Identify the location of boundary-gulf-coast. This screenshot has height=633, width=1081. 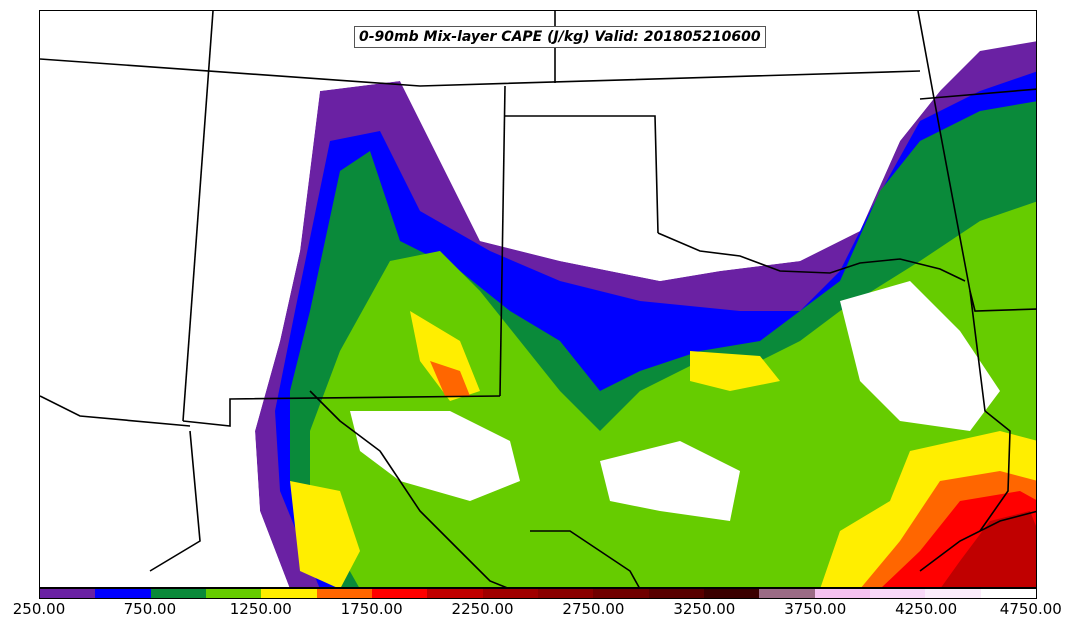
(585, 558).